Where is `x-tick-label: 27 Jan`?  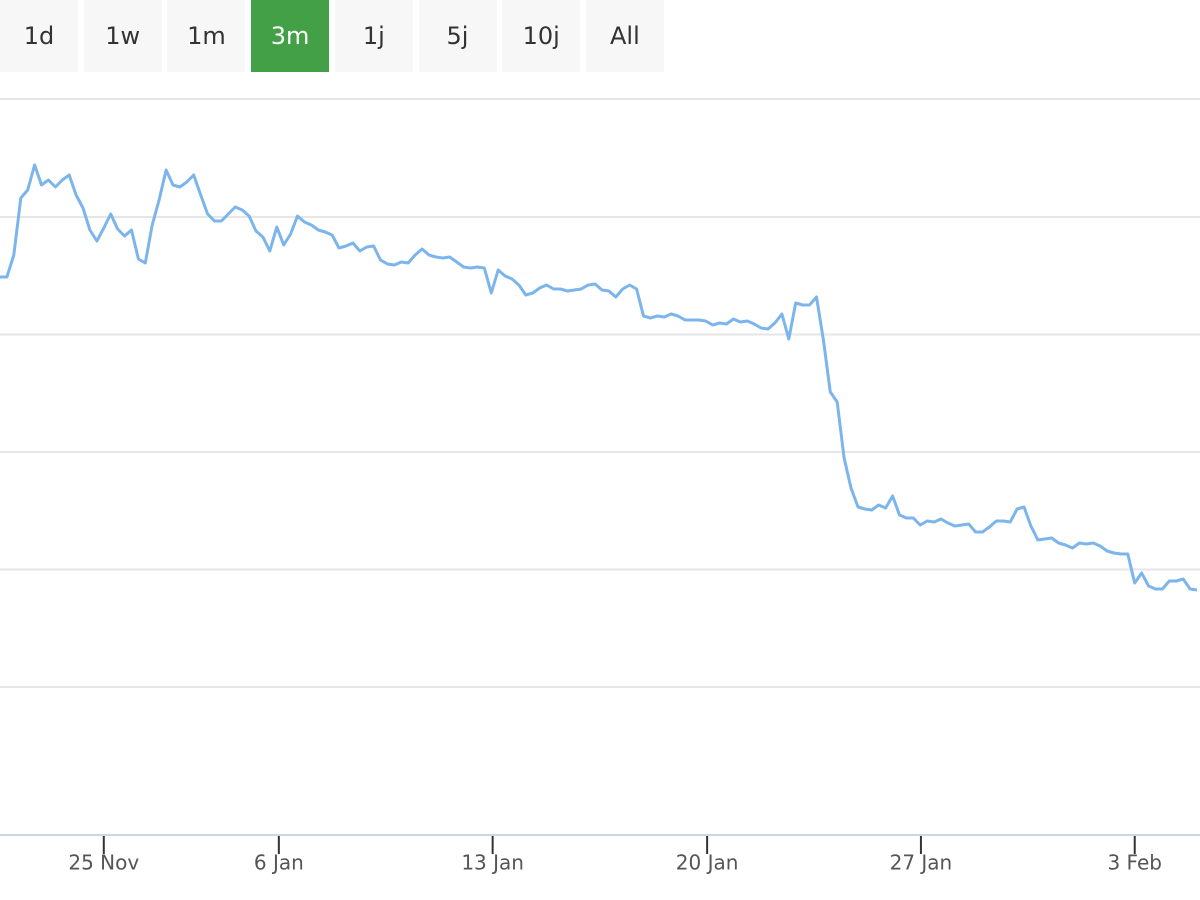 x-tick-label: 27 Jan is located at coordinates (921, 863).